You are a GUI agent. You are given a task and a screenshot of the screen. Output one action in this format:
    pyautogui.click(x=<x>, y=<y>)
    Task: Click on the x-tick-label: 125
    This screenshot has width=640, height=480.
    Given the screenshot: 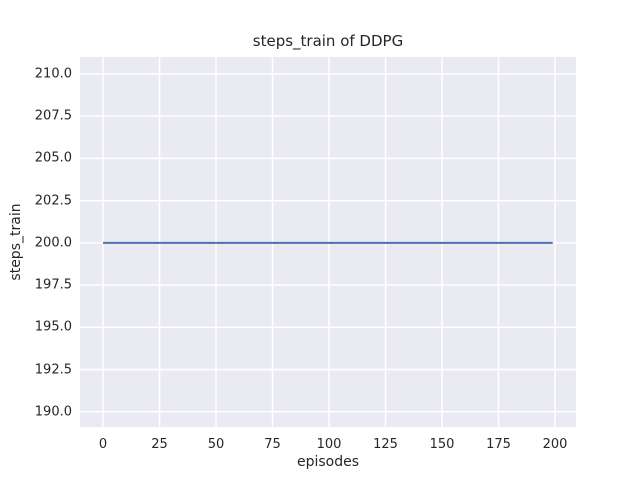 What is the action you would take?
    pyautogui.click(x=385, y=444)
    